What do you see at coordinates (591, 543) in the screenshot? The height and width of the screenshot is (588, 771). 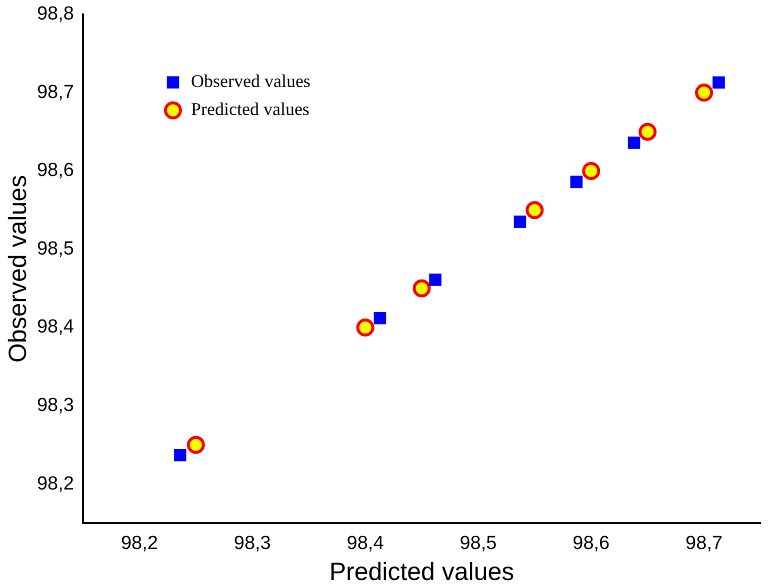 I see `x-tick-label: 98,6` at bounding box center [591, 543].